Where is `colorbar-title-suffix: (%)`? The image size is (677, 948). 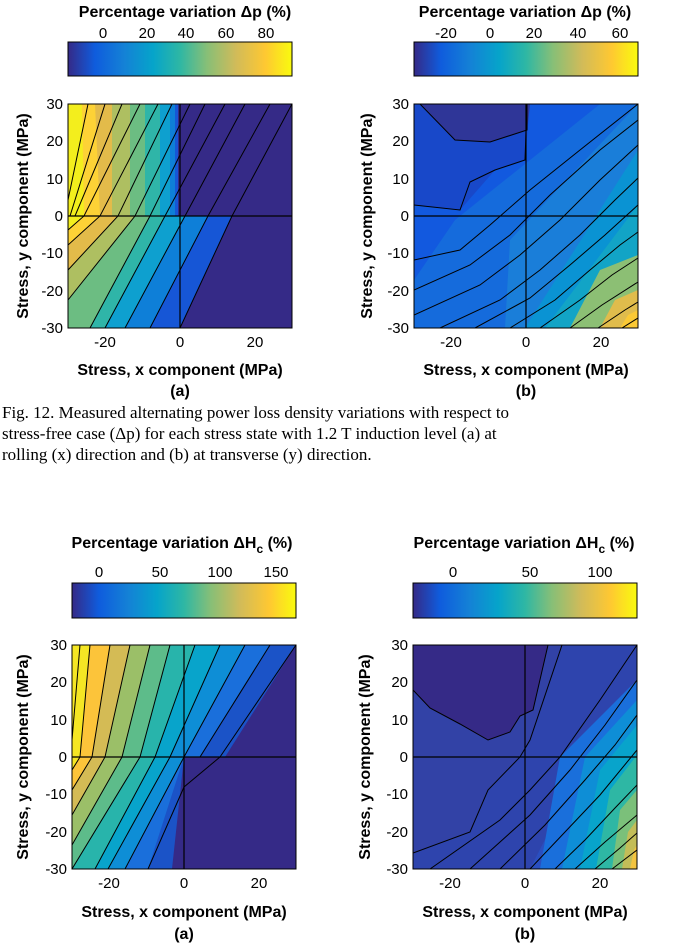 colorbar-title-suffix: (%) is located at coordinates (619, 543).